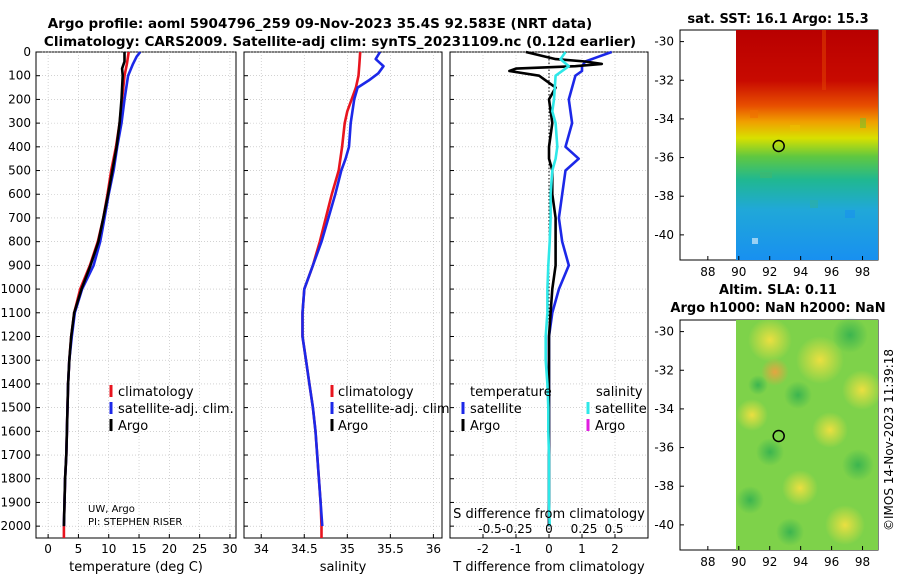 The image size is (900, 580). I want to click on x-tick-label: 35.5, so click(390, 549).